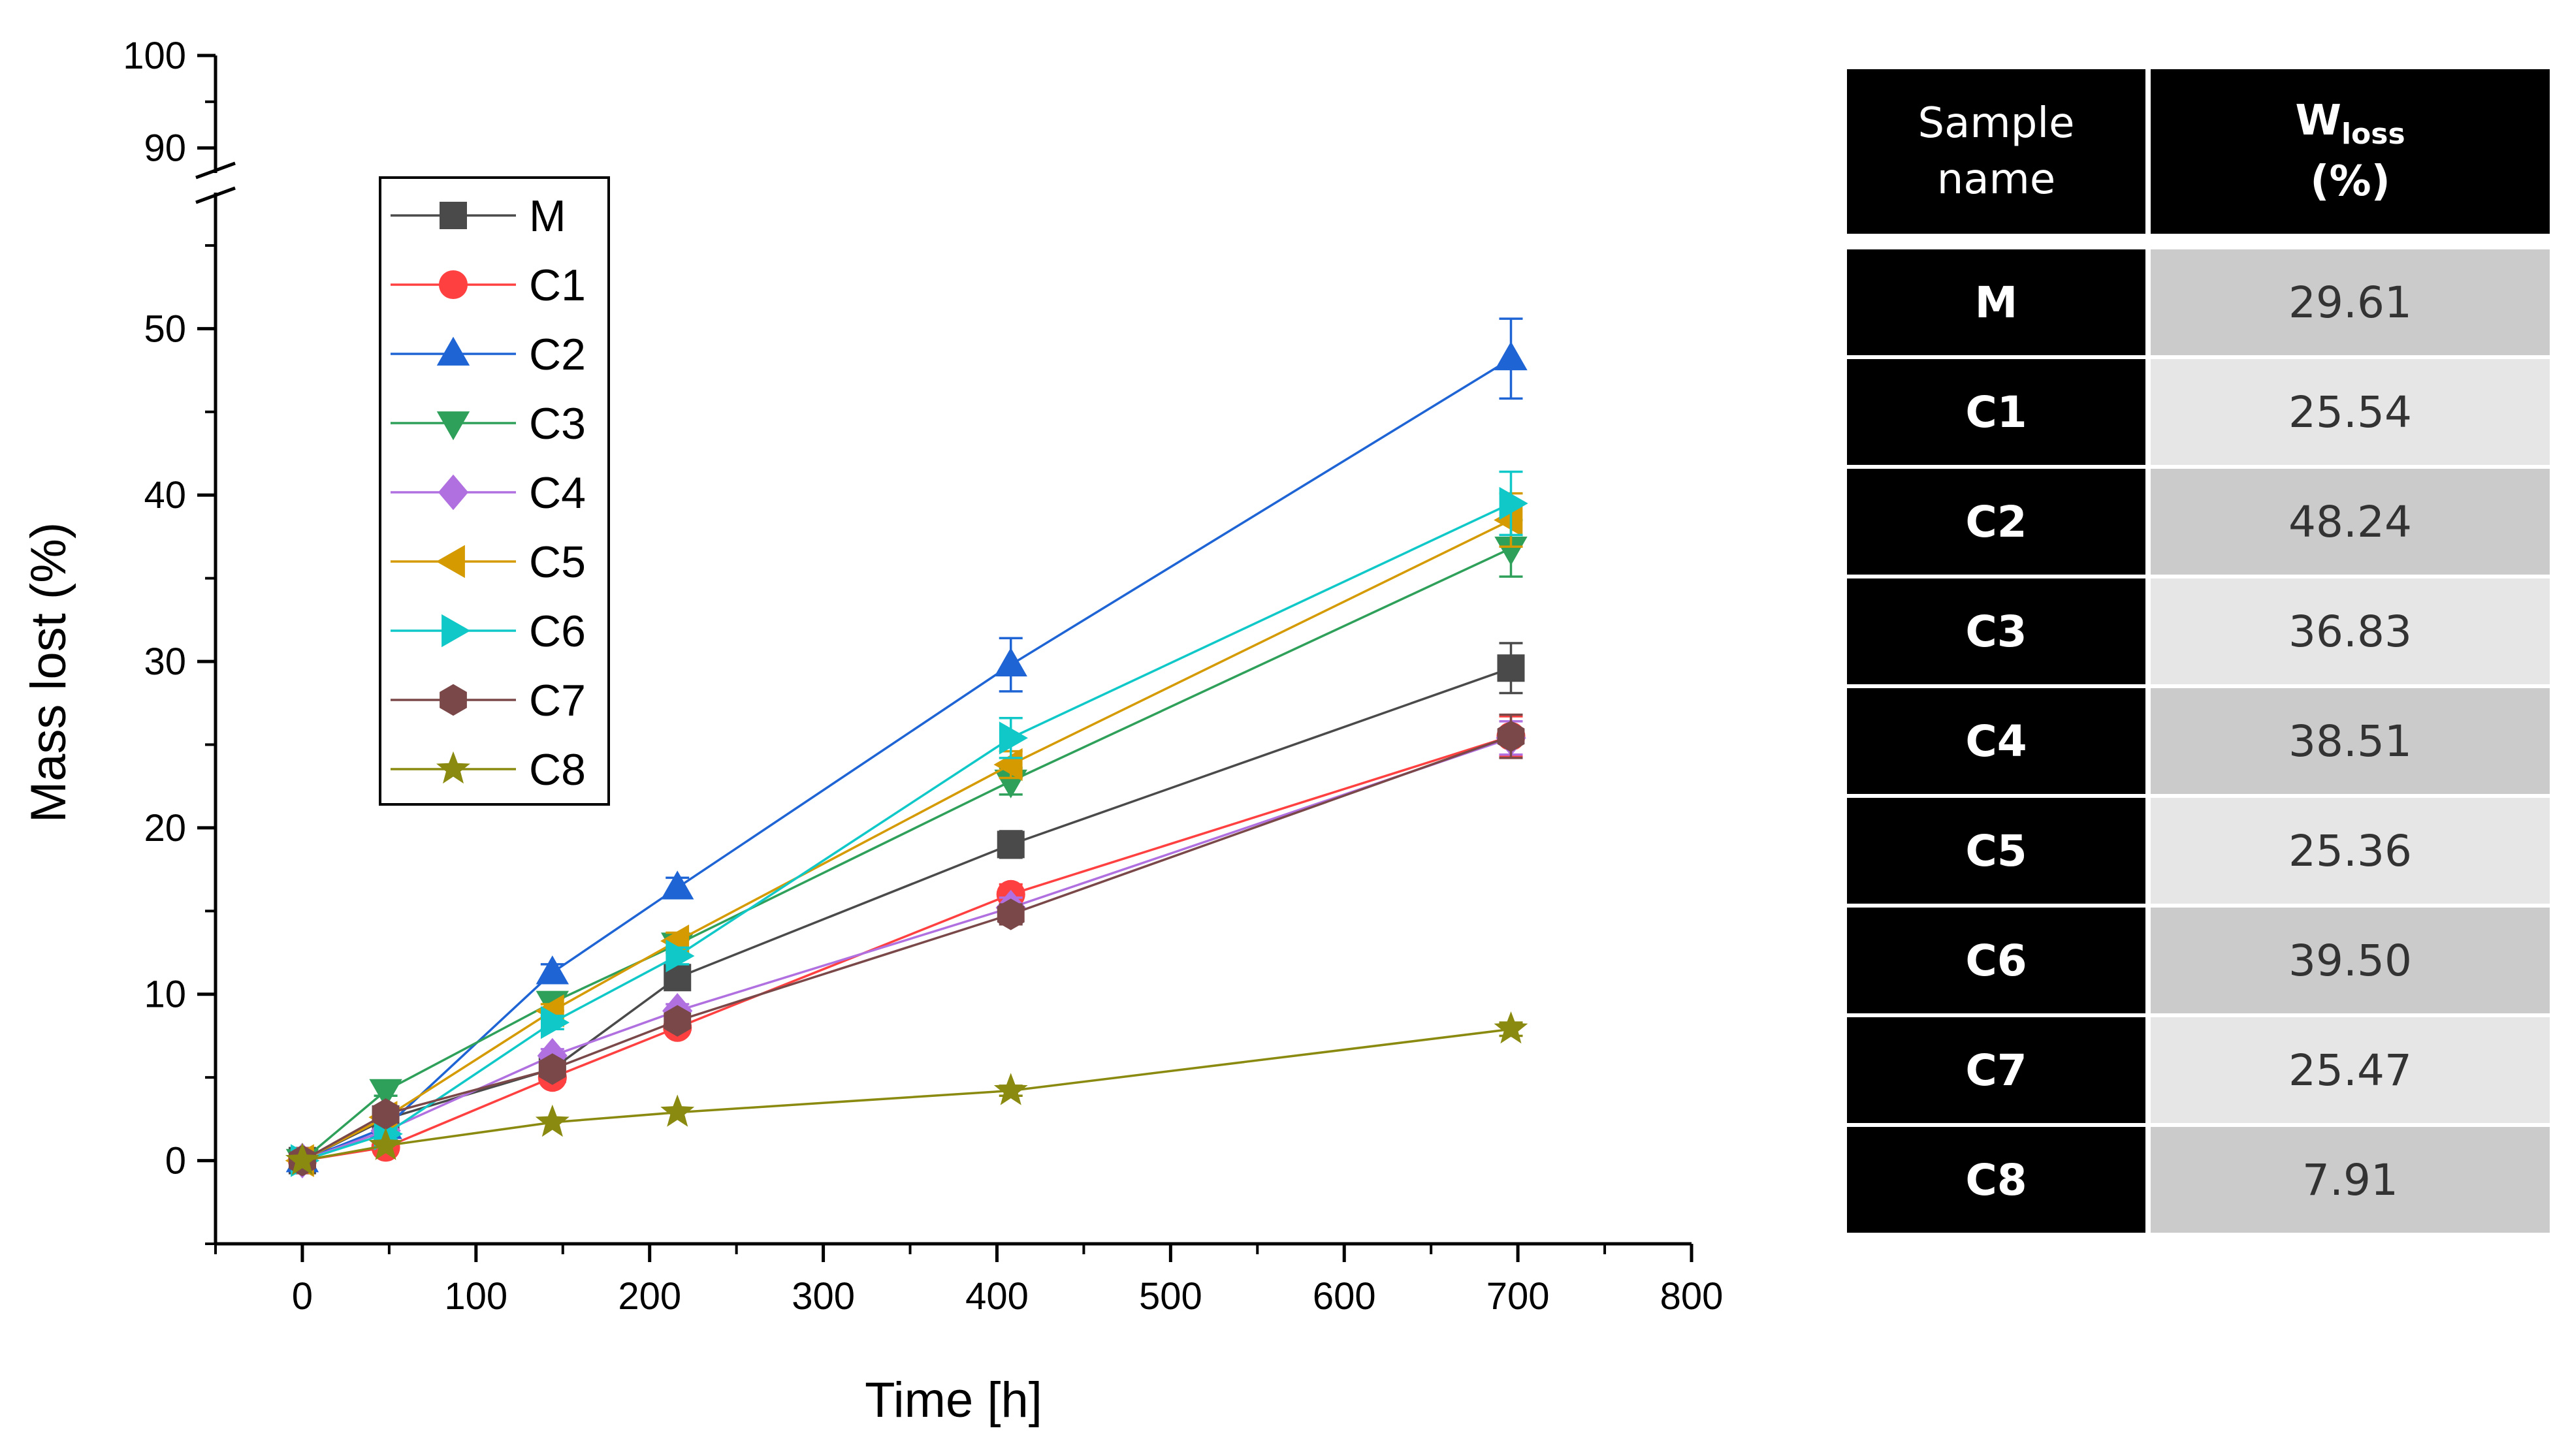 The height and width of the screenshot is (1456, 2568). What do you see at coordinates (2350, 181) in the screenshot?
I see `header-unit: (%)` at bounding box center [2350, 181].